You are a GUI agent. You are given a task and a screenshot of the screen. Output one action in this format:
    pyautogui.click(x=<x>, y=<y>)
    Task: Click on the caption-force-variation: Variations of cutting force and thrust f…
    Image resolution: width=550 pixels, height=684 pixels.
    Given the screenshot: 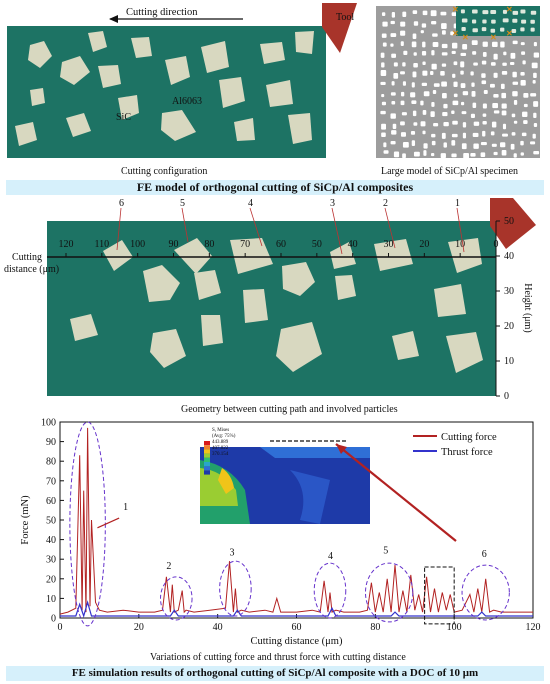 What is the action you would take?
    pyautogui.click(x=278, y=657)
    